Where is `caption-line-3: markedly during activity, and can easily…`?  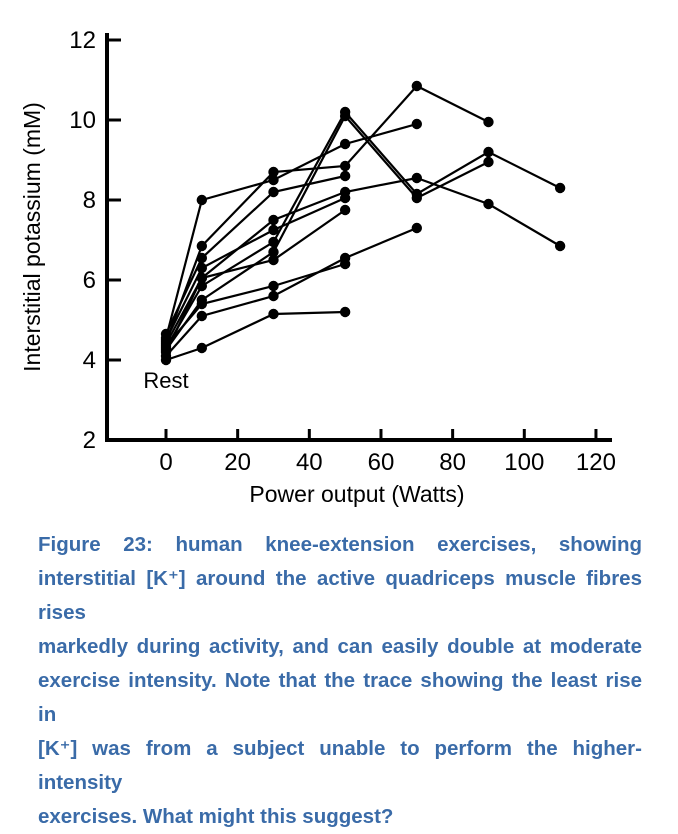 caption-line-3: markedly during activity, and can easily… is located at coordinates (340, 646).